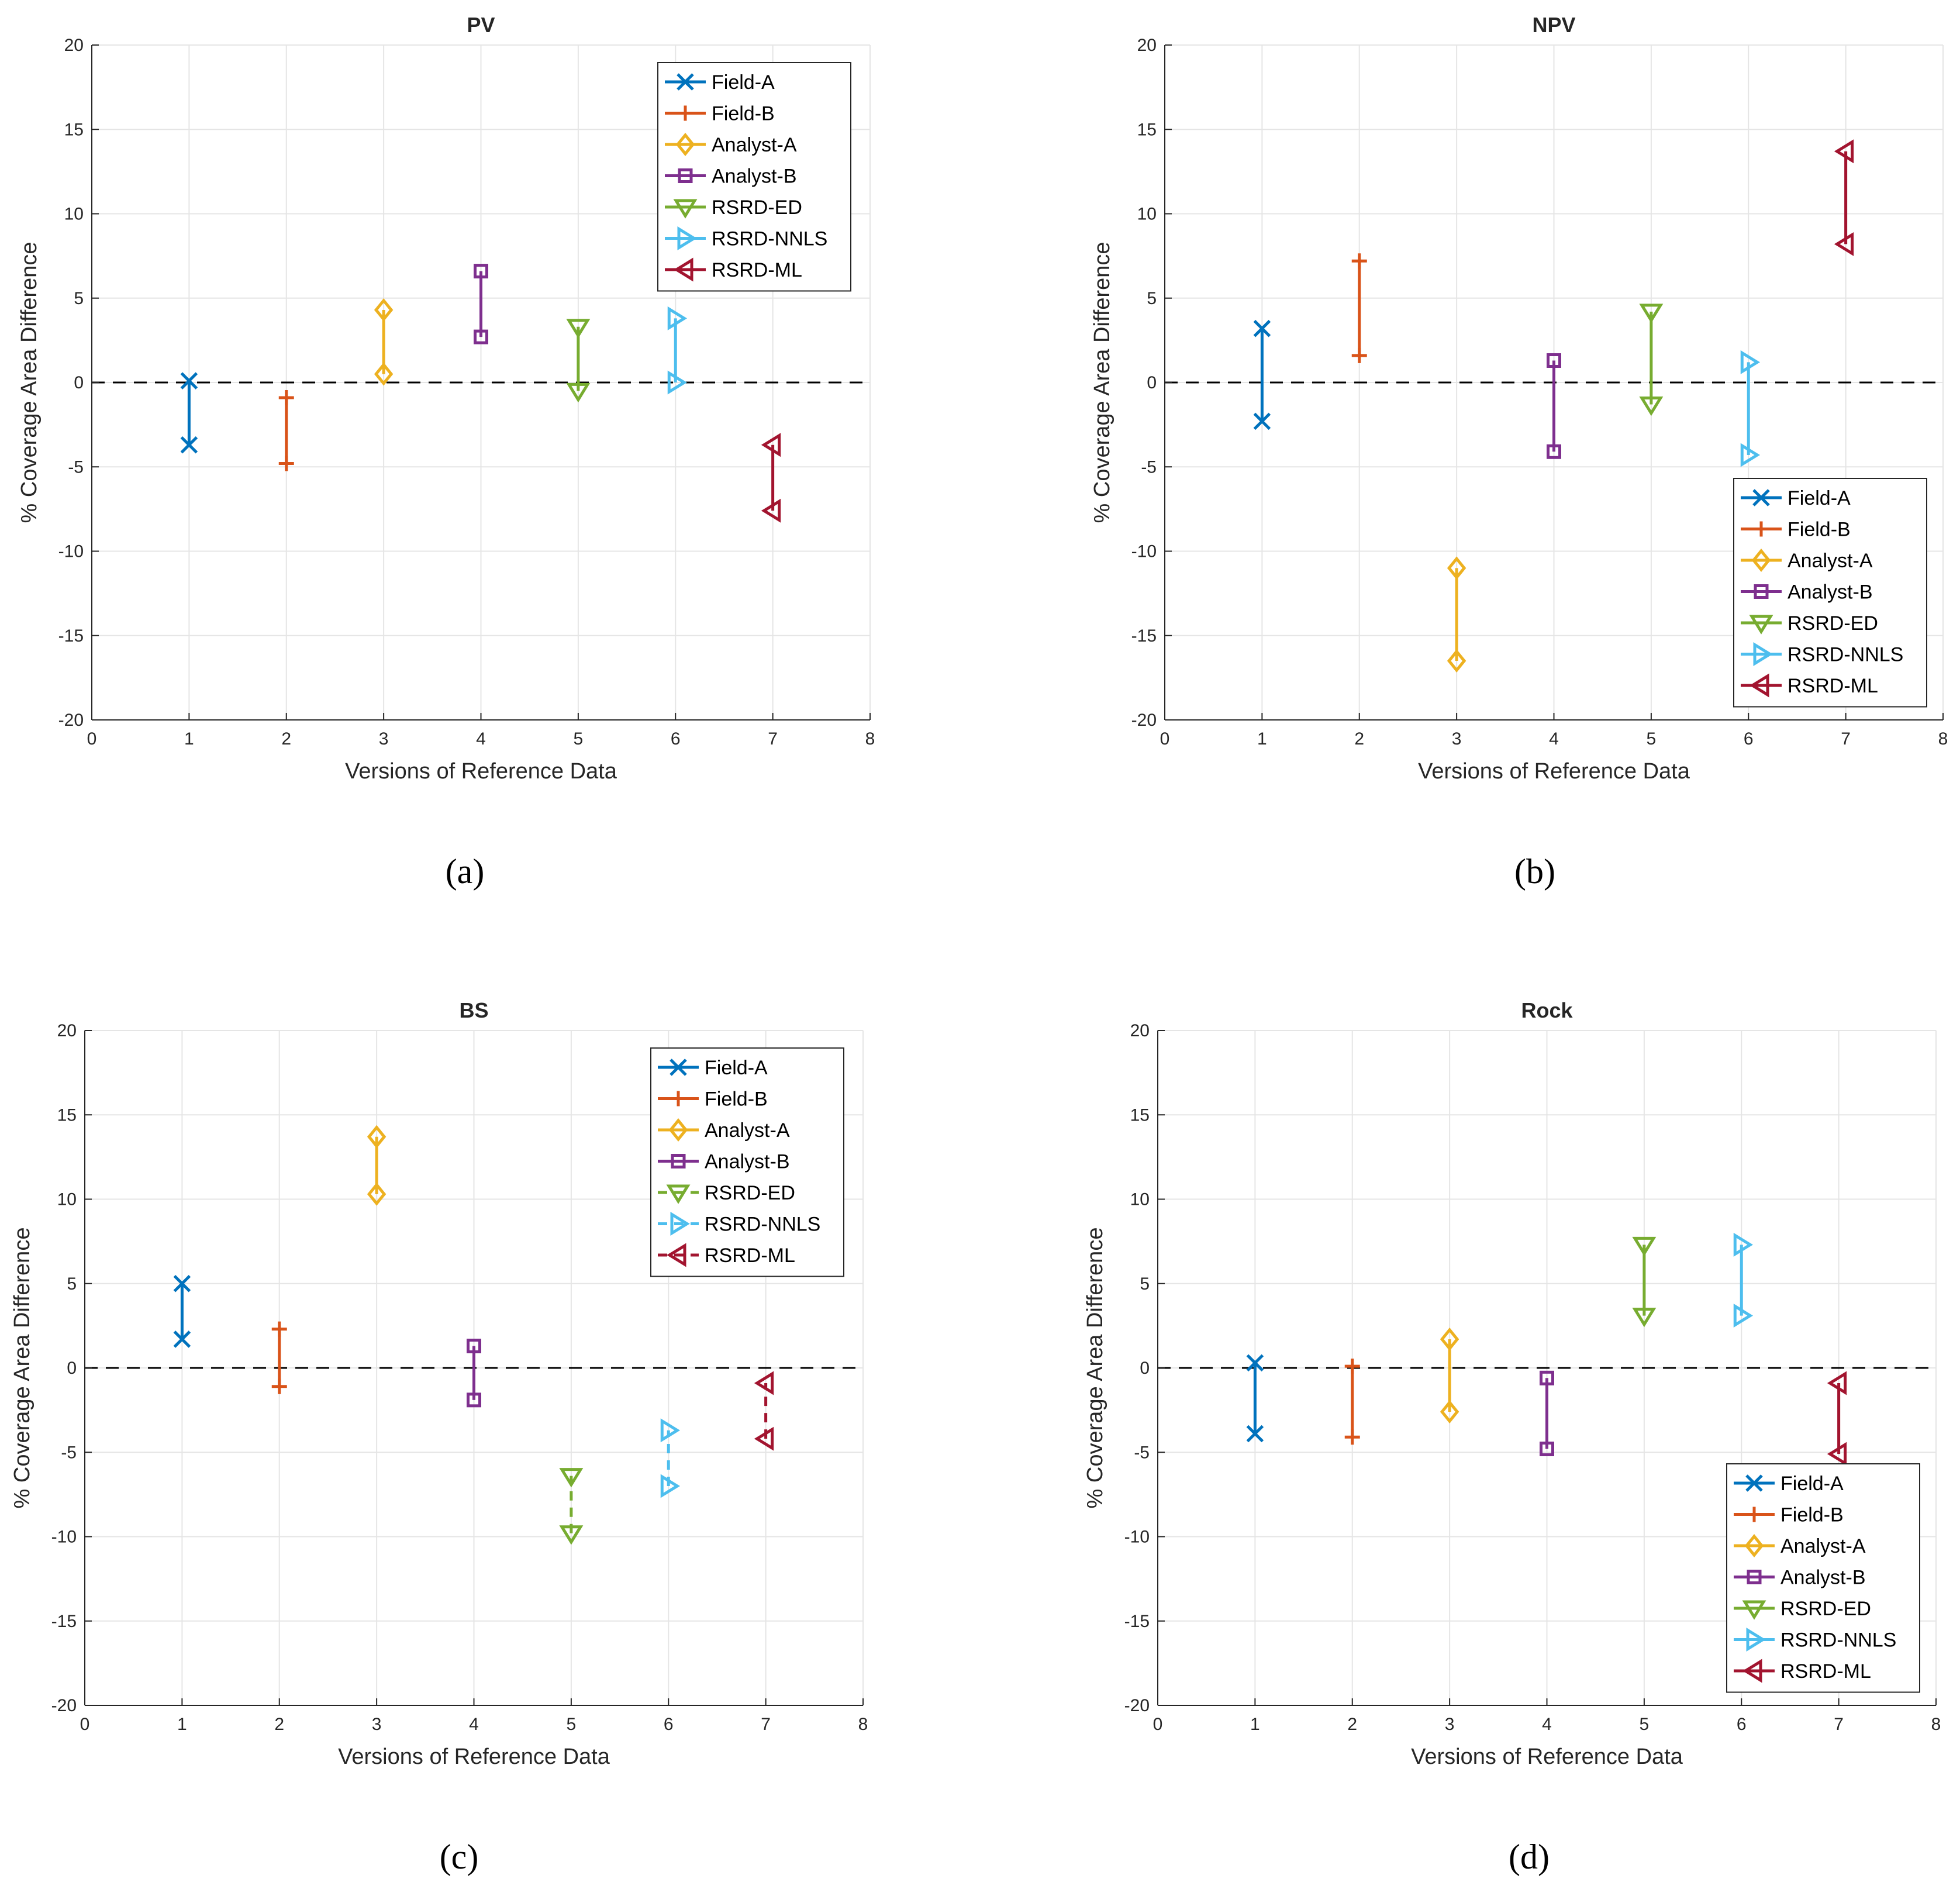 The image size is (1960, 1889). What do you see at coordinates (770, 239) in the screenshot?
I see `legend-label: RSRD-NNLS` at bounding box center [770, 239].